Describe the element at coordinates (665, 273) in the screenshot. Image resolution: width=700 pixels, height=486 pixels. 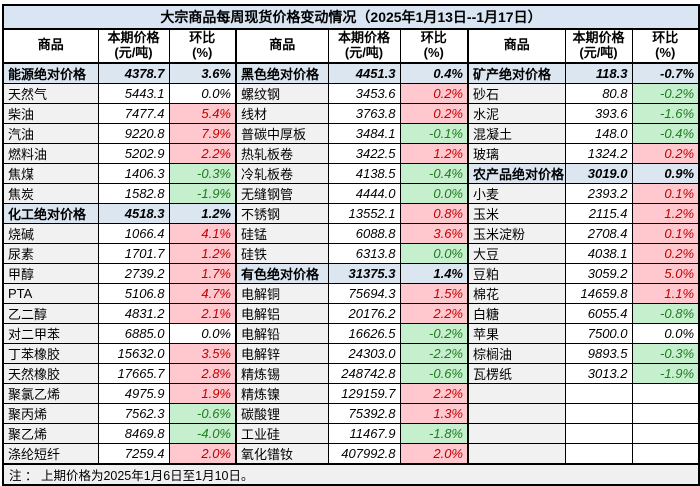
I see `pct-cell: 5.0%` at that location.